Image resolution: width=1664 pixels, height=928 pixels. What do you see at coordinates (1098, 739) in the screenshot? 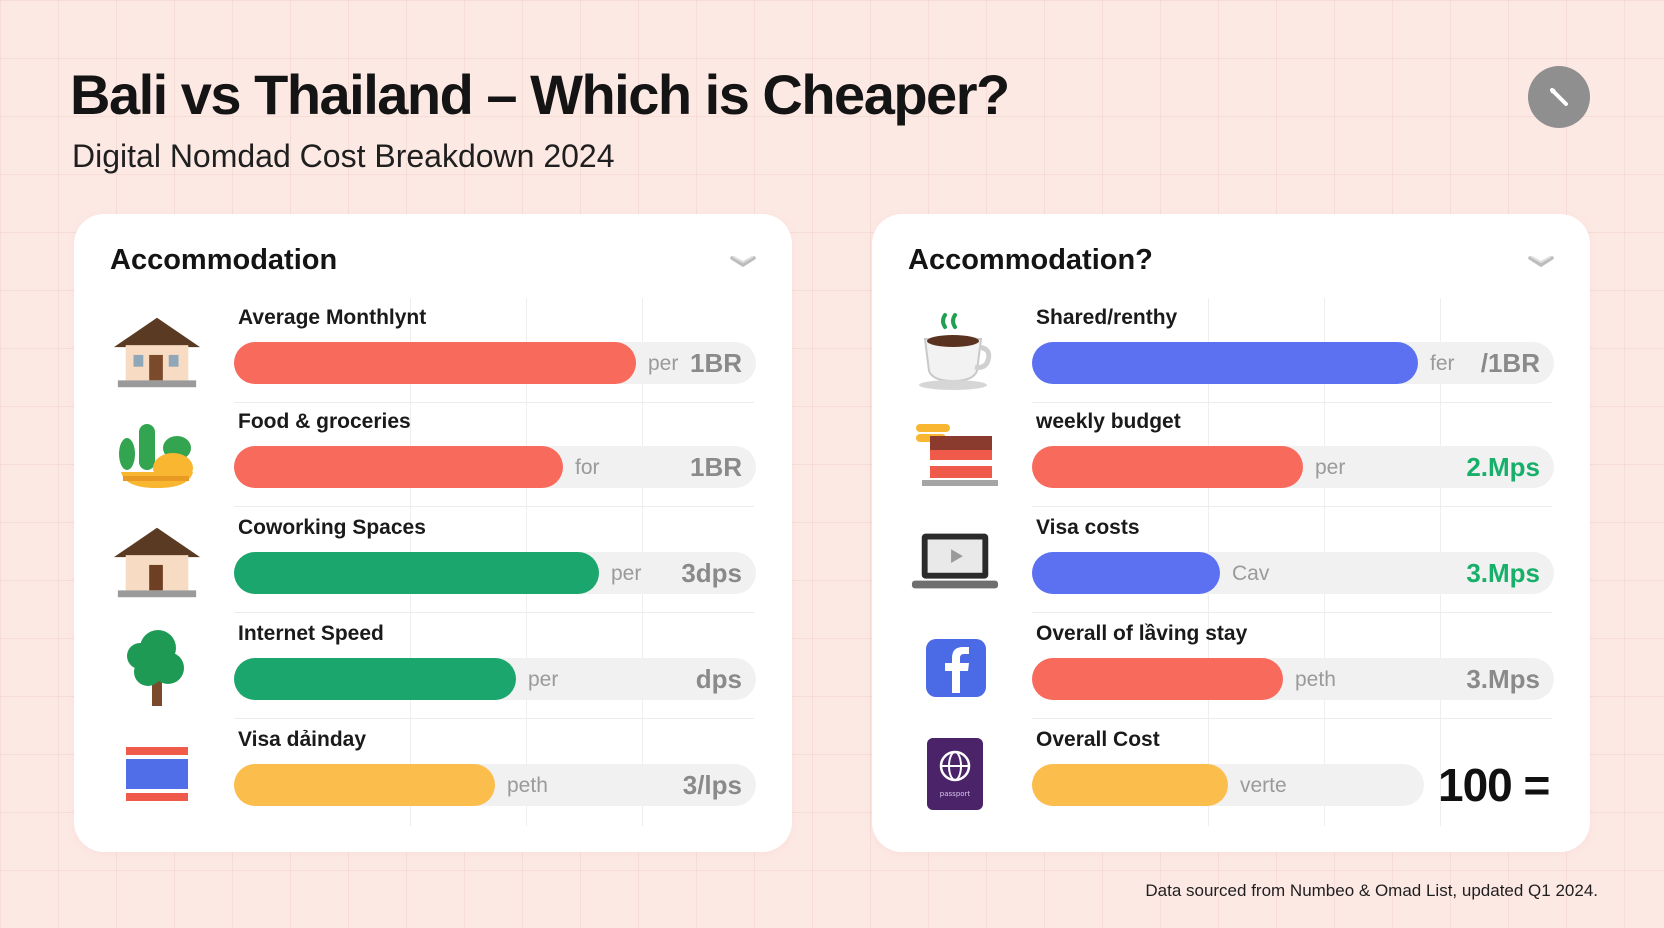
I see `row-label: Overall Cost` at bounding box center [1098, 739].